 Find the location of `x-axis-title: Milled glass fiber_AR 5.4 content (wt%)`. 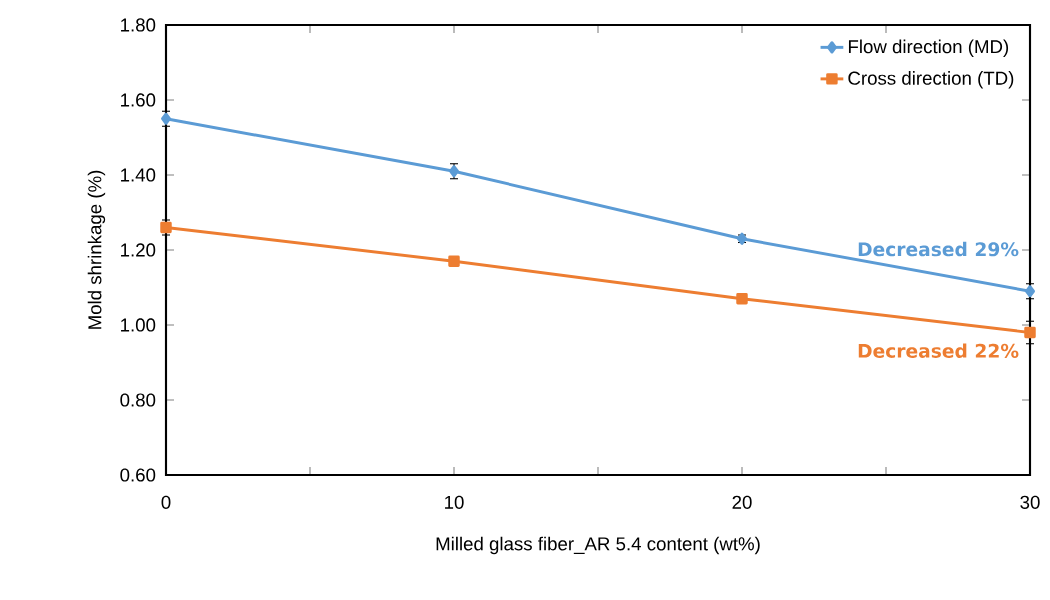

x-axis-title: Milled glass fiber_AR 5.4 content (wt%) is located at coordinates (598, 545).